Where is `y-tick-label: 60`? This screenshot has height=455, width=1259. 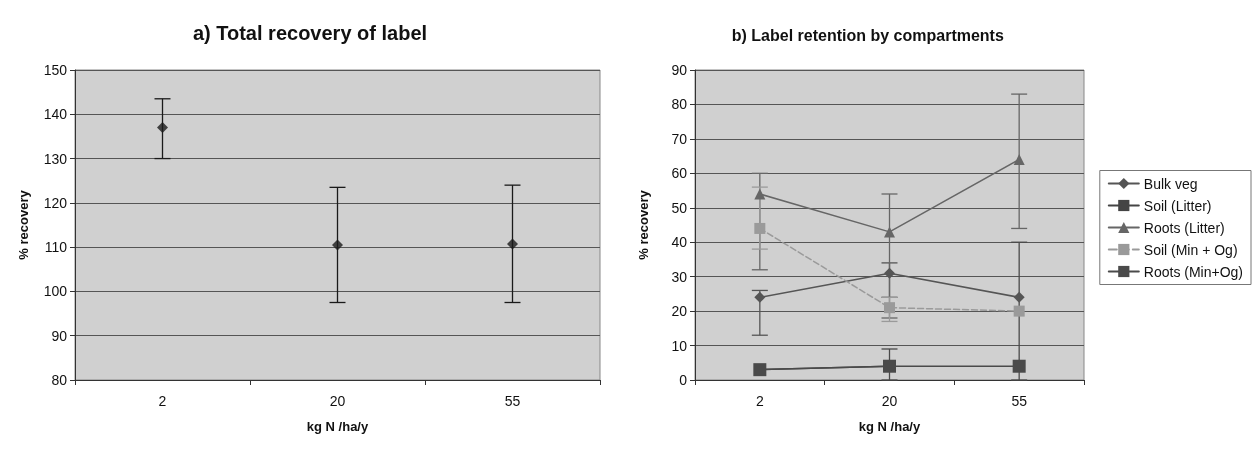
y-tick-label: 60 is located at coordinates (679, 173).